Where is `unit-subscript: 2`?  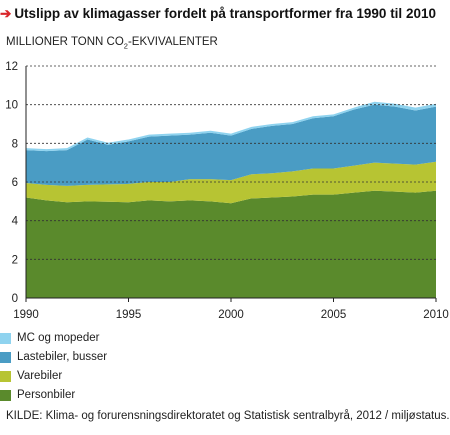 unit-subscript: 2 is located at coordinates (125, 46).